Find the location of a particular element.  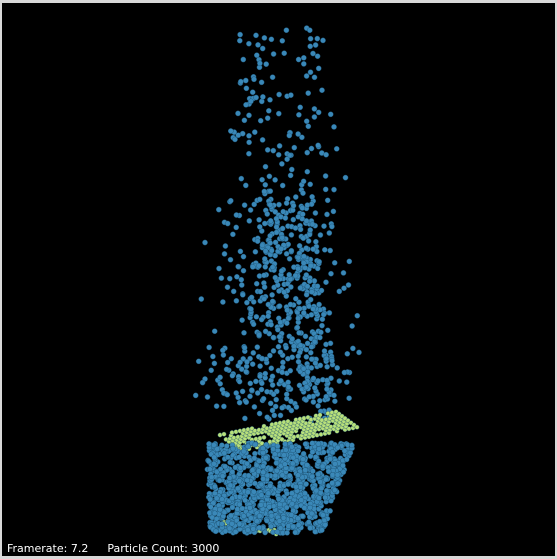

particle-count-label: Particle Count: is located at coordinates (147, 548).